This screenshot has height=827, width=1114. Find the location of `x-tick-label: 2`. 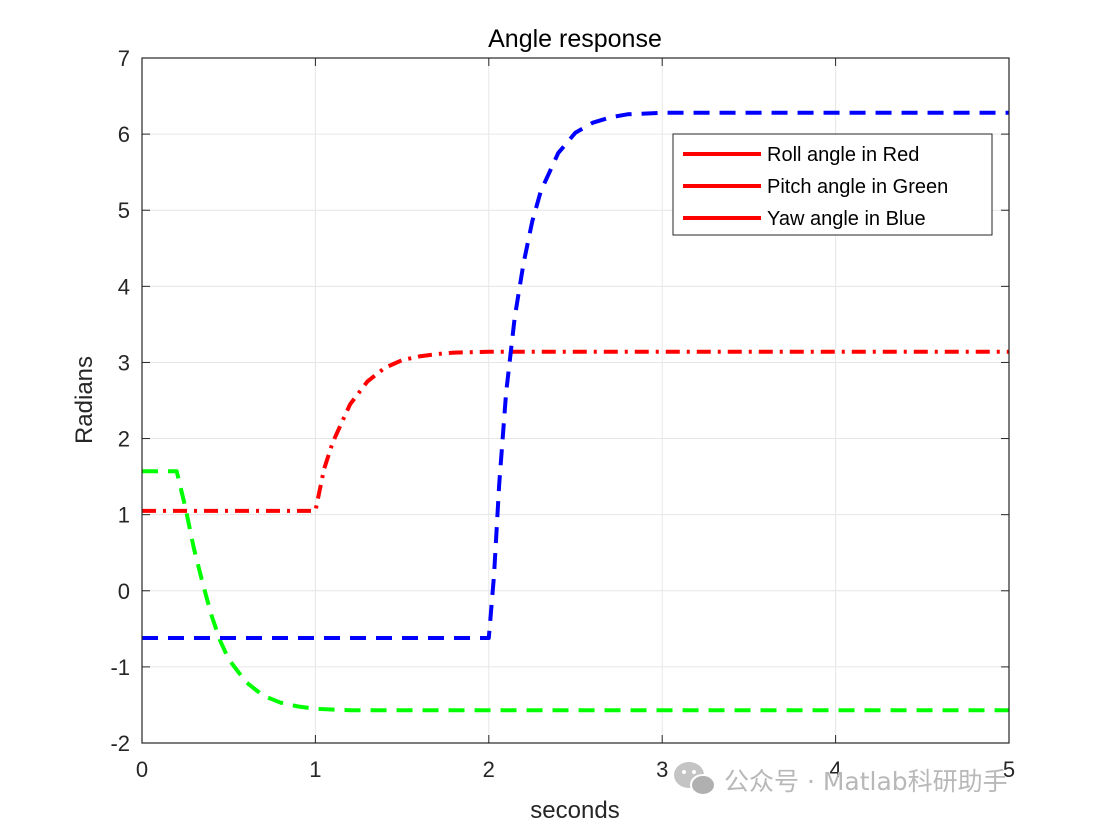

x-tick-label: 2 is located at coordinates (489, 769).